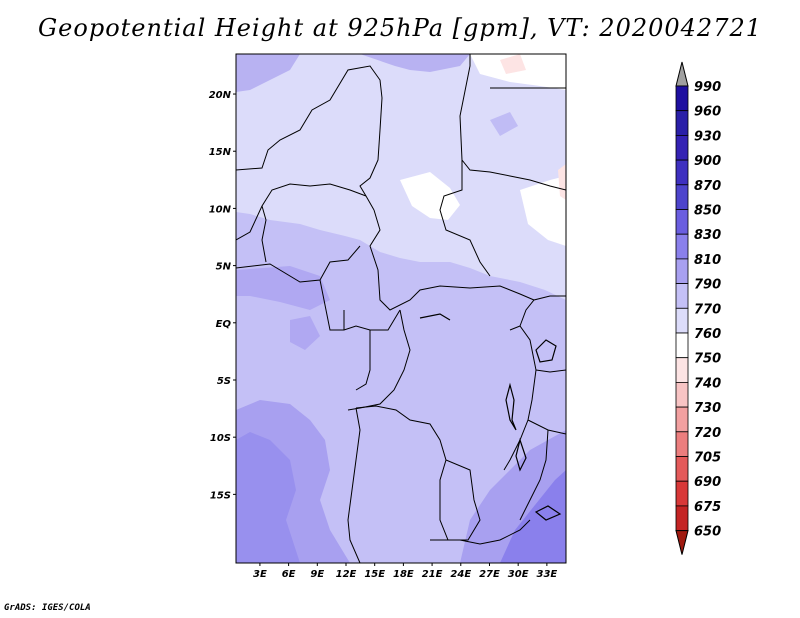 This screenshot has width=800, height=618. I want to click on lon-label: 6E, so click(289, 574).